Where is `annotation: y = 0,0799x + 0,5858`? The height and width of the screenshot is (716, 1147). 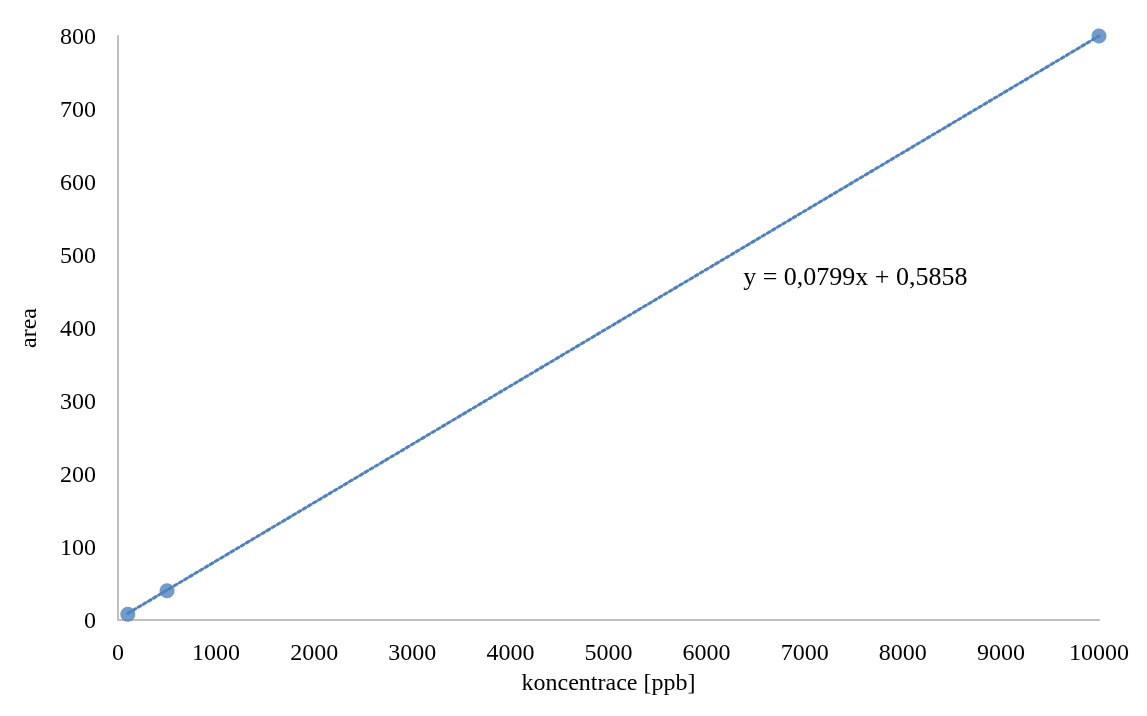 annotation: y = 0,0799x + 0,5858 is located at coordinates (855, 276).